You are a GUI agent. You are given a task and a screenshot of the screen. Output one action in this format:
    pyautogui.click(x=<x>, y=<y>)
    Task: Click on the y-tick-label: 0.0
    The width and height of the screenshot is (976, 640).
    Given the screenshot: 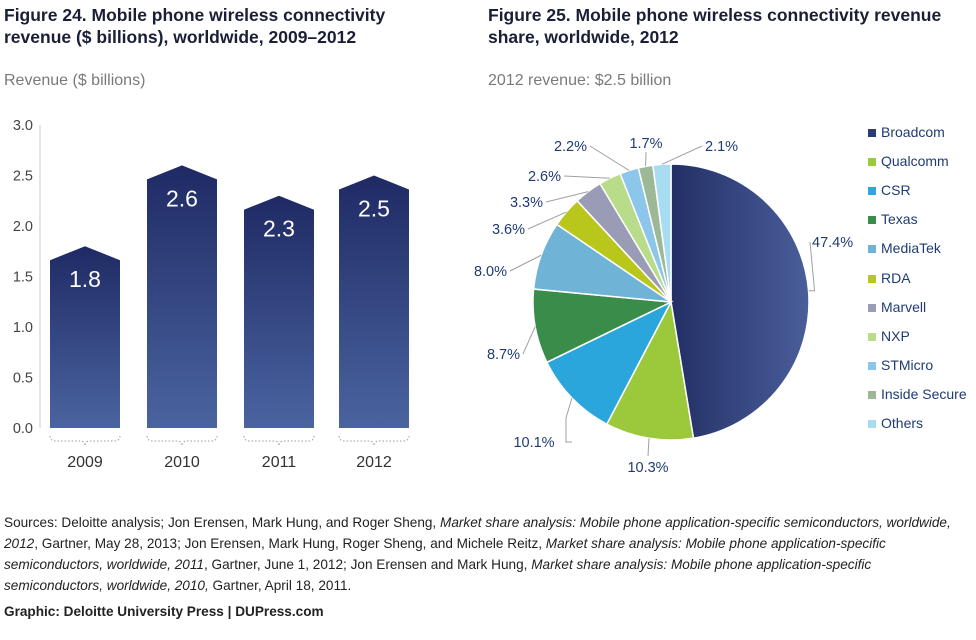 What is the action you would take?
    pyautogui.click(x=23, y=429)
    